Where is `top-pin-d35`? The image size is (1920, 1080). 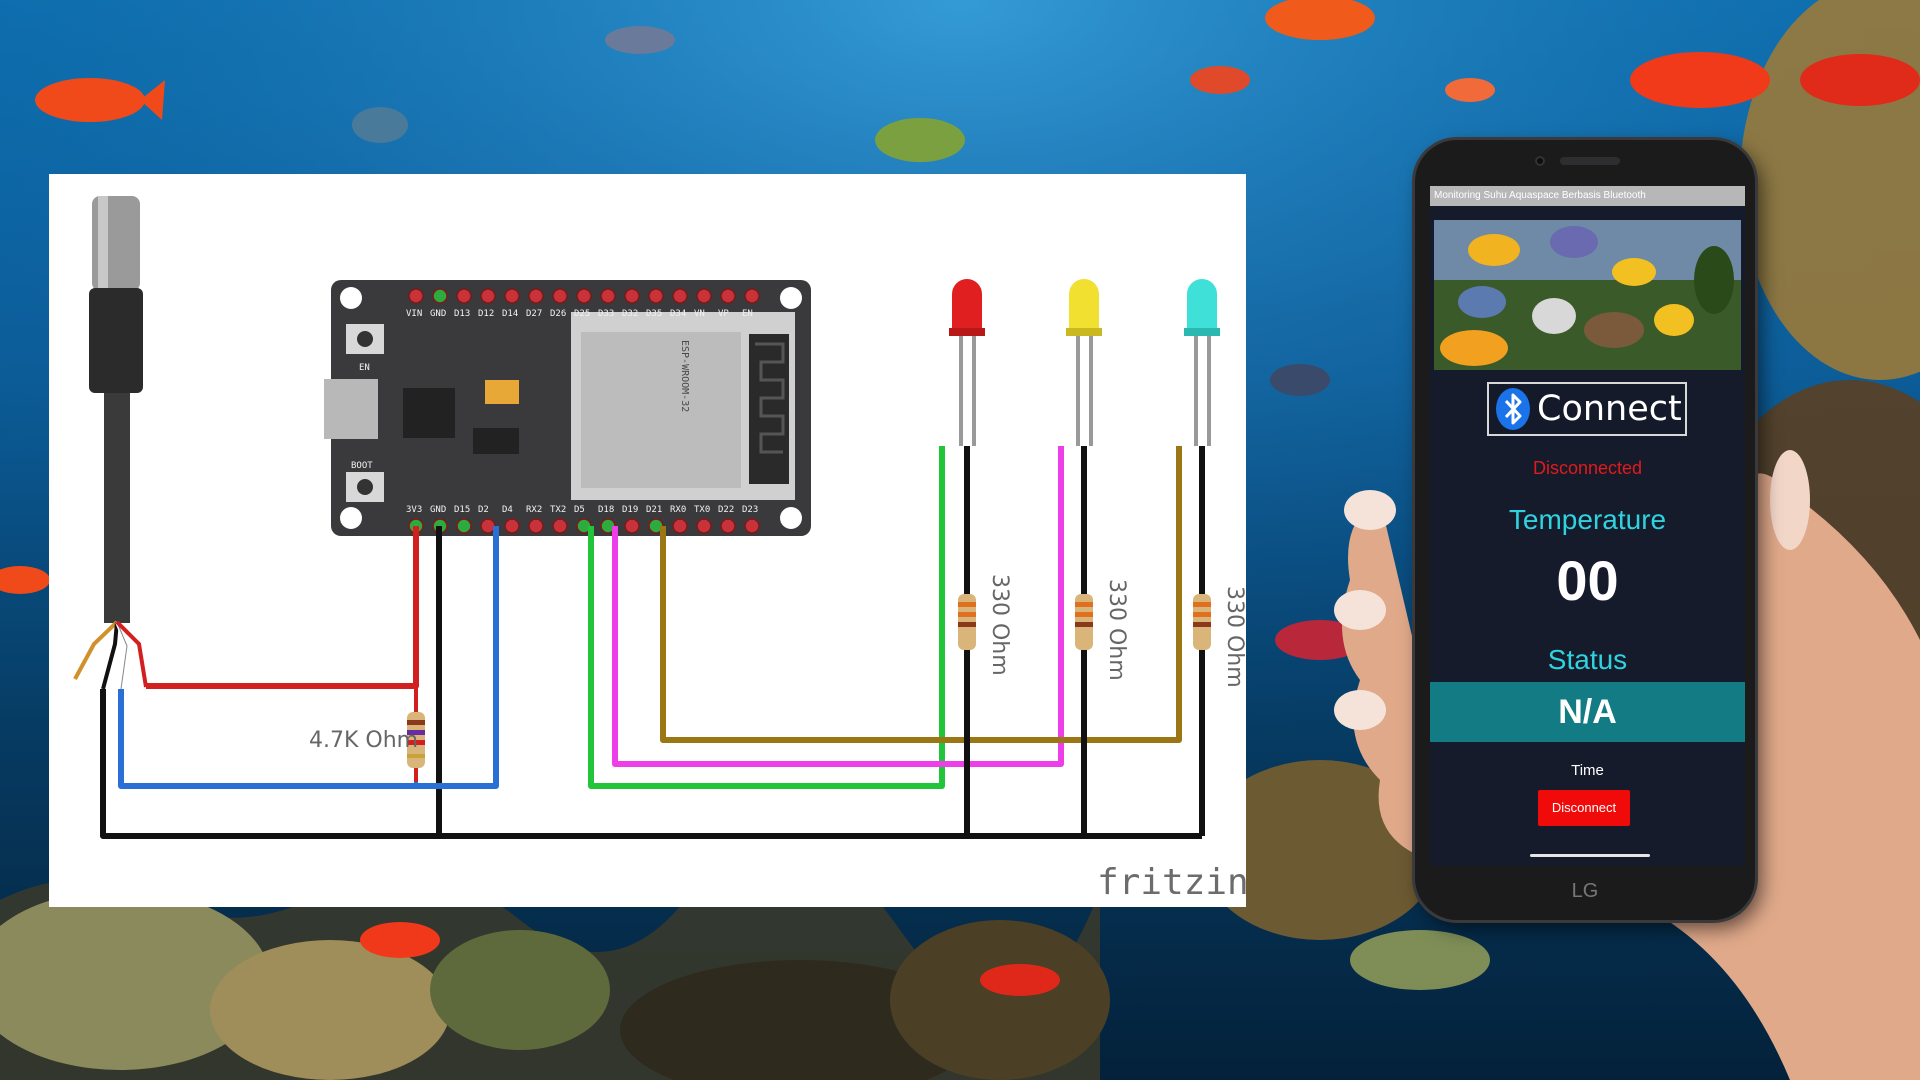 top-pin-d35 is located at coordinates (656, 296).